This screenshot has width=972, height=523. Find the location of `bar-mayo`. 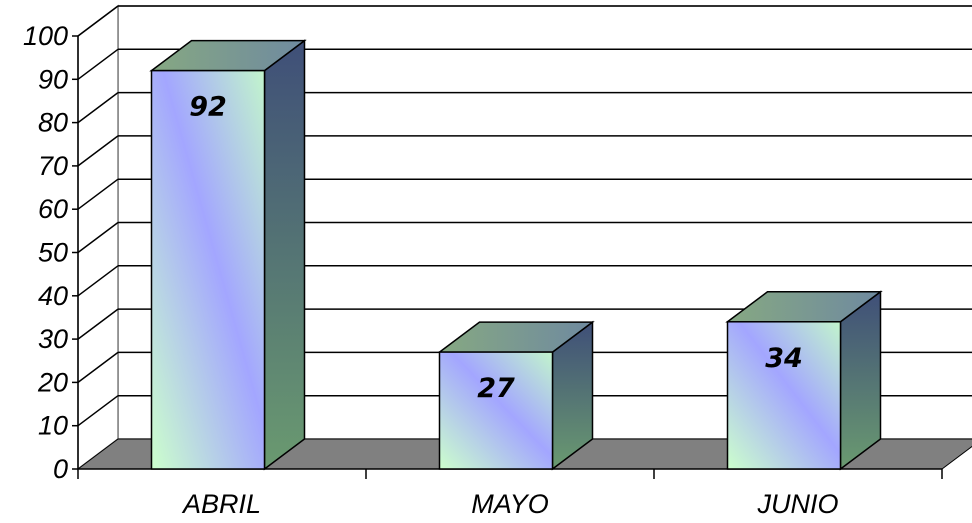

bar-mayo is located at coordinates (516, 395).